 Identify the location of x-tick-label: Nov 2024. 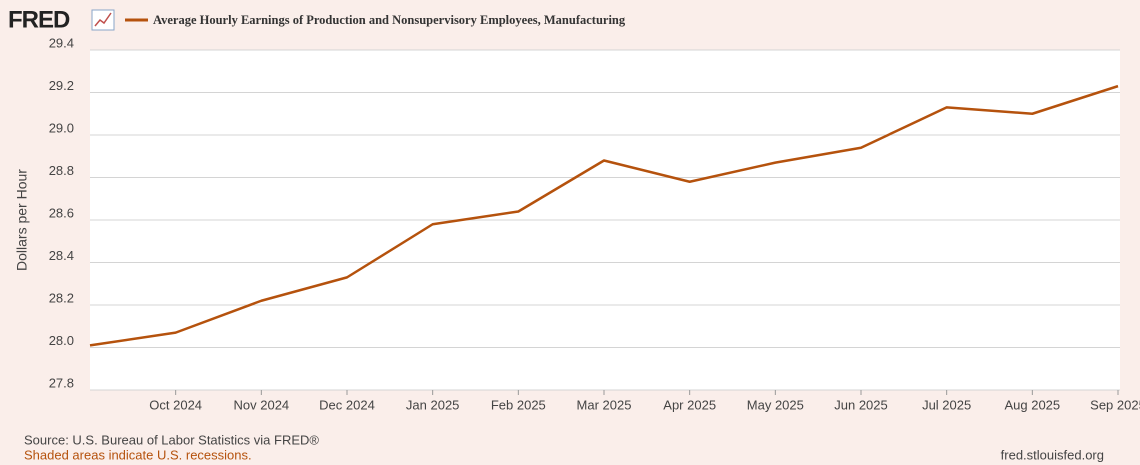
(262, 404).